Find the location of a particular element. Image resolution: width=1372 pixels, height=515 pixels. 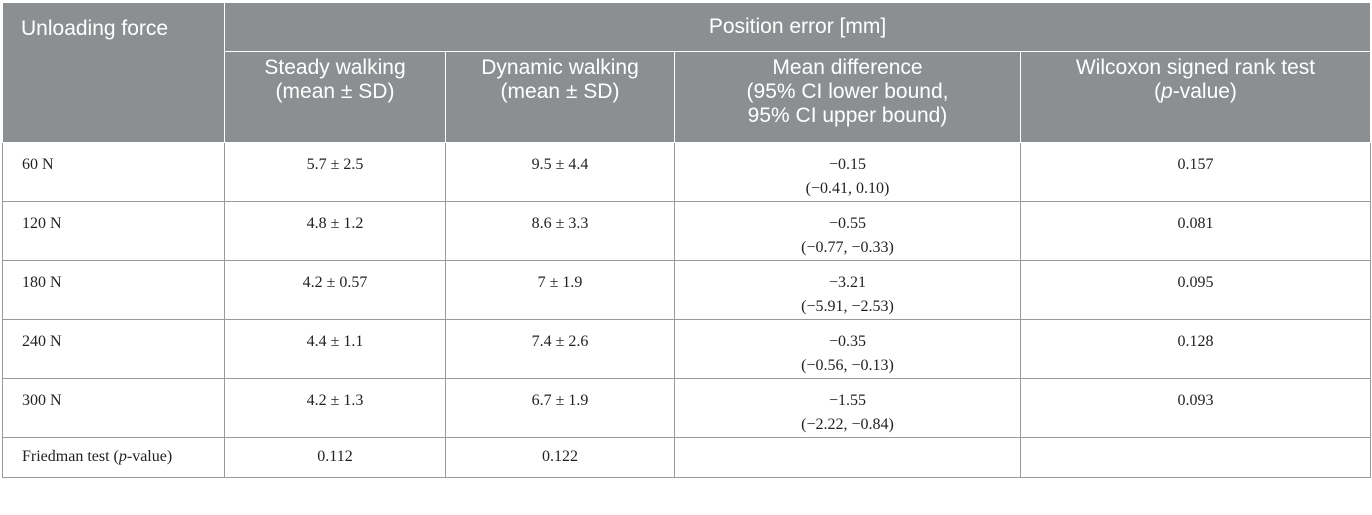

wilcoxon-value: 0.128 is located at coordinates (1195, 349).